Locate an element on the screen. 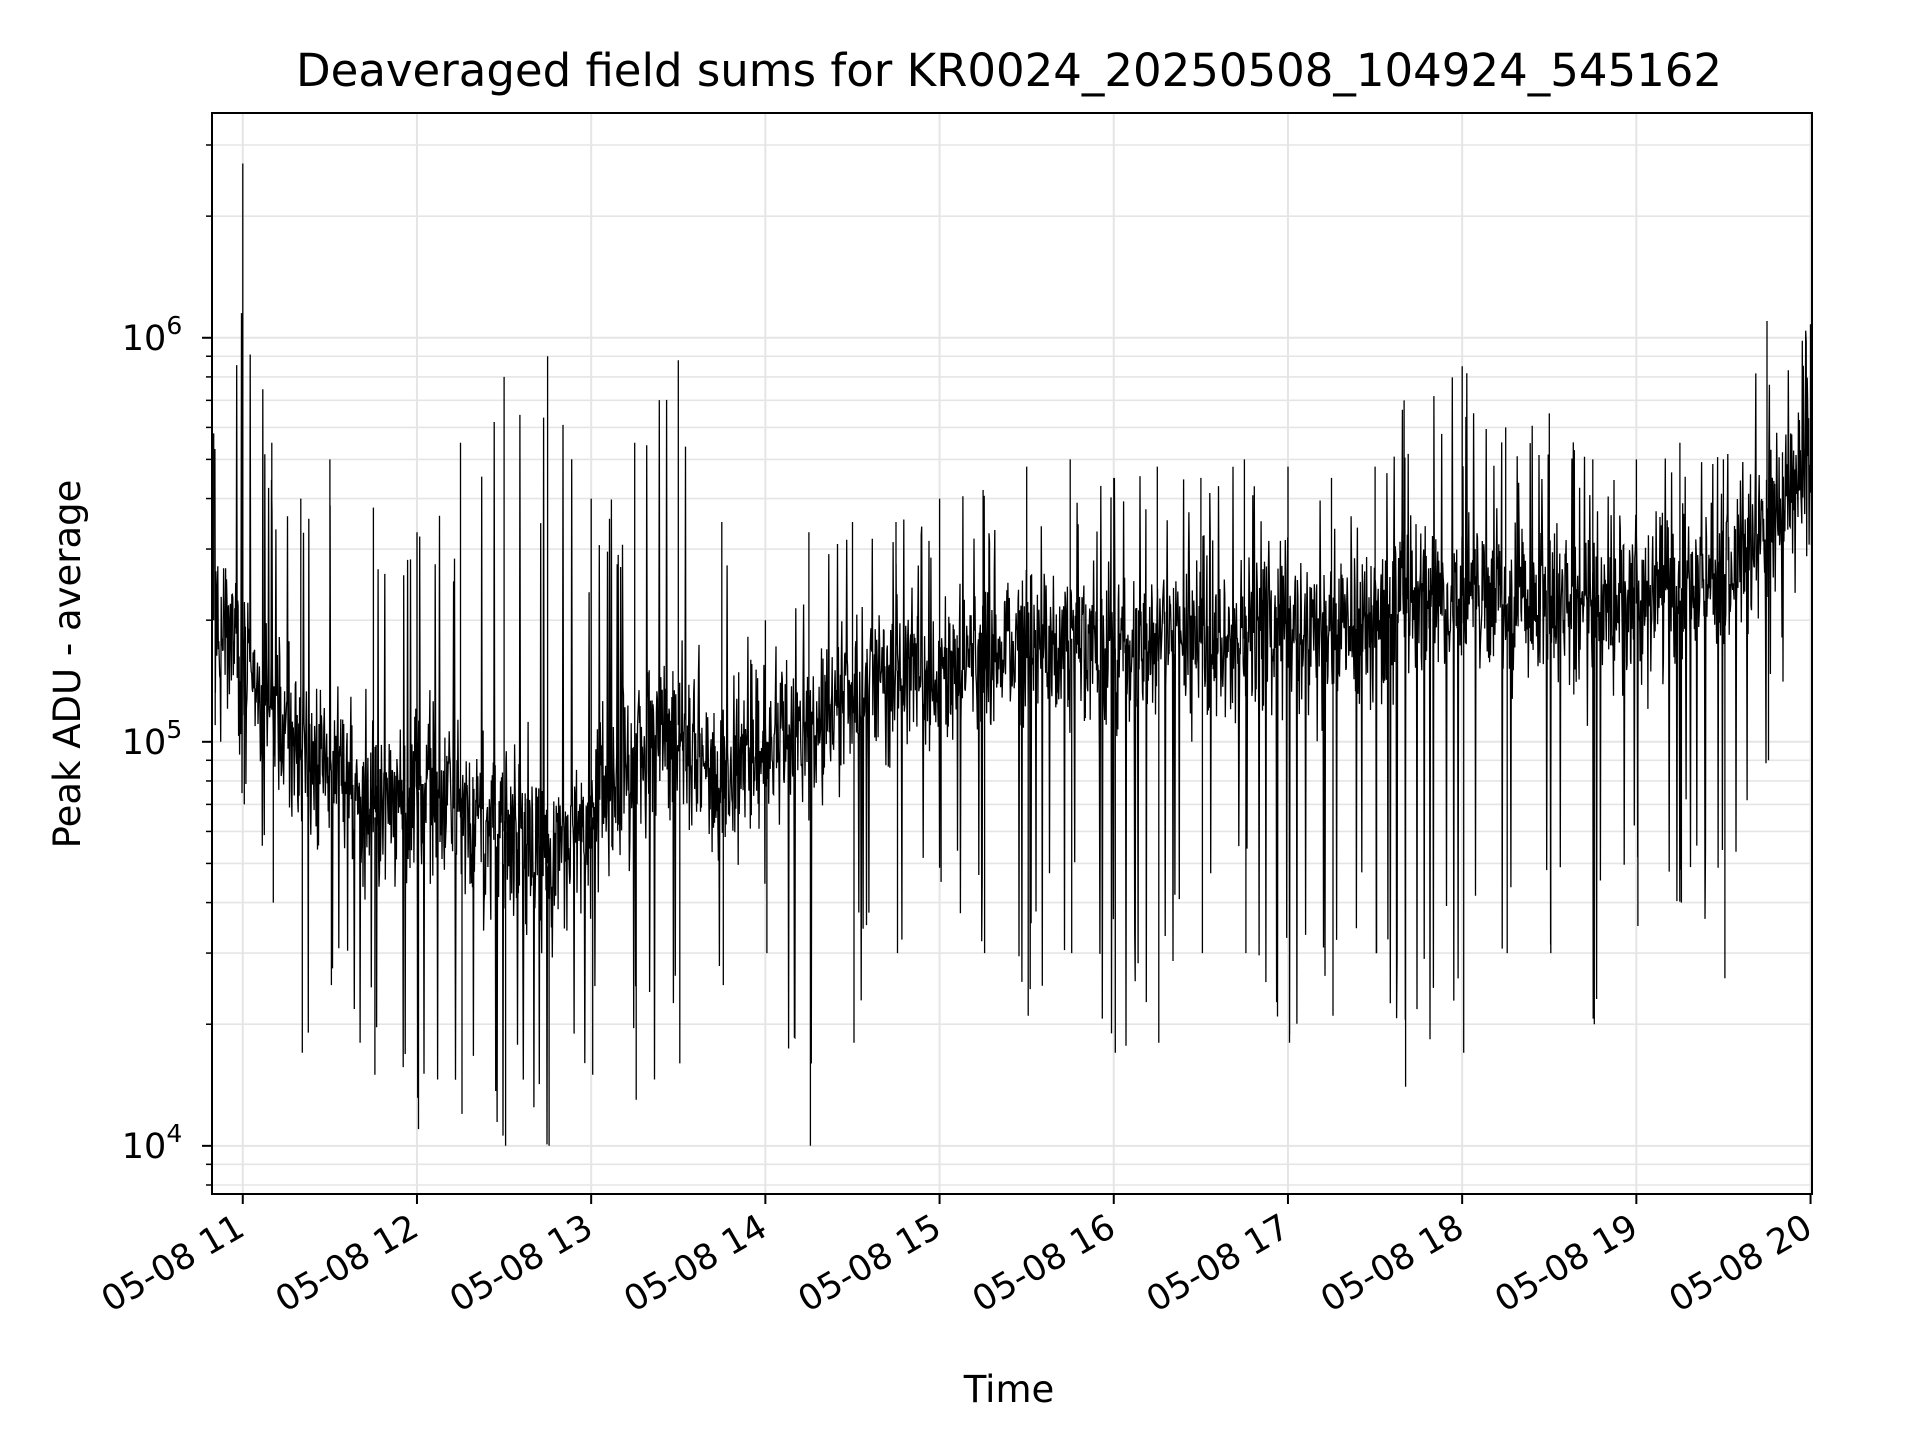 The image size is (1920, 1440). y-tick-label-exponent: 6 is located at coordinates (174, 325).